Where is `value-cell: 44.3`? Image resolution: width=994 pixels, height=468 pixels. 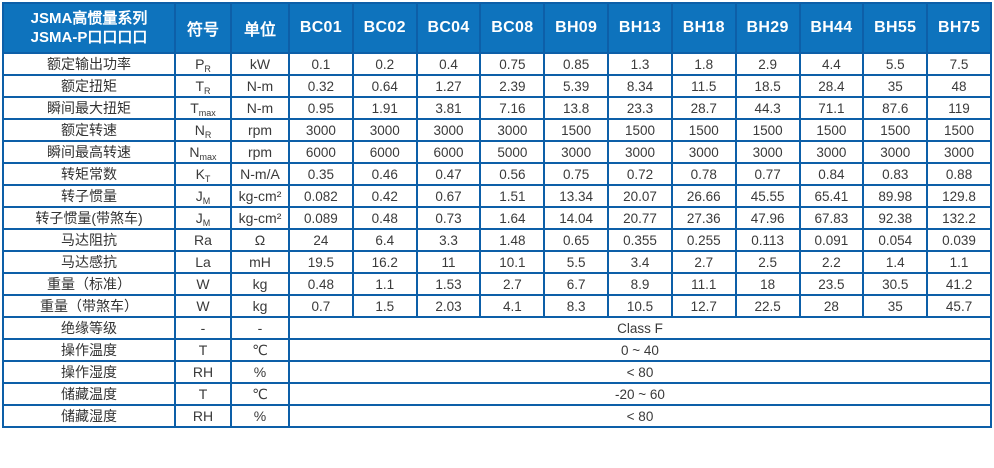
value-cell: 44.3 is located at coordinates (767, 108).